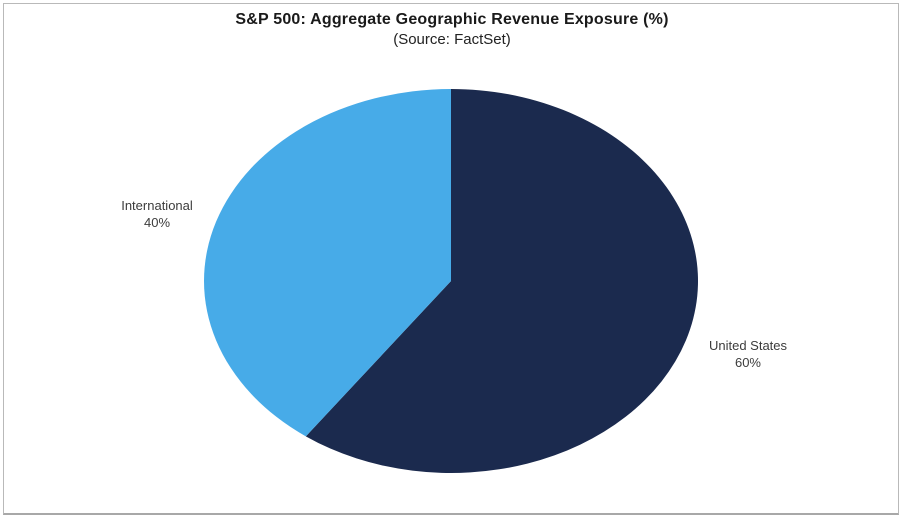 The height and width of the screenshot is (520, 904). Describe the element at coordinates (748, 362) in the screenshot. I see `slice-label-pct: 60%` at that location.